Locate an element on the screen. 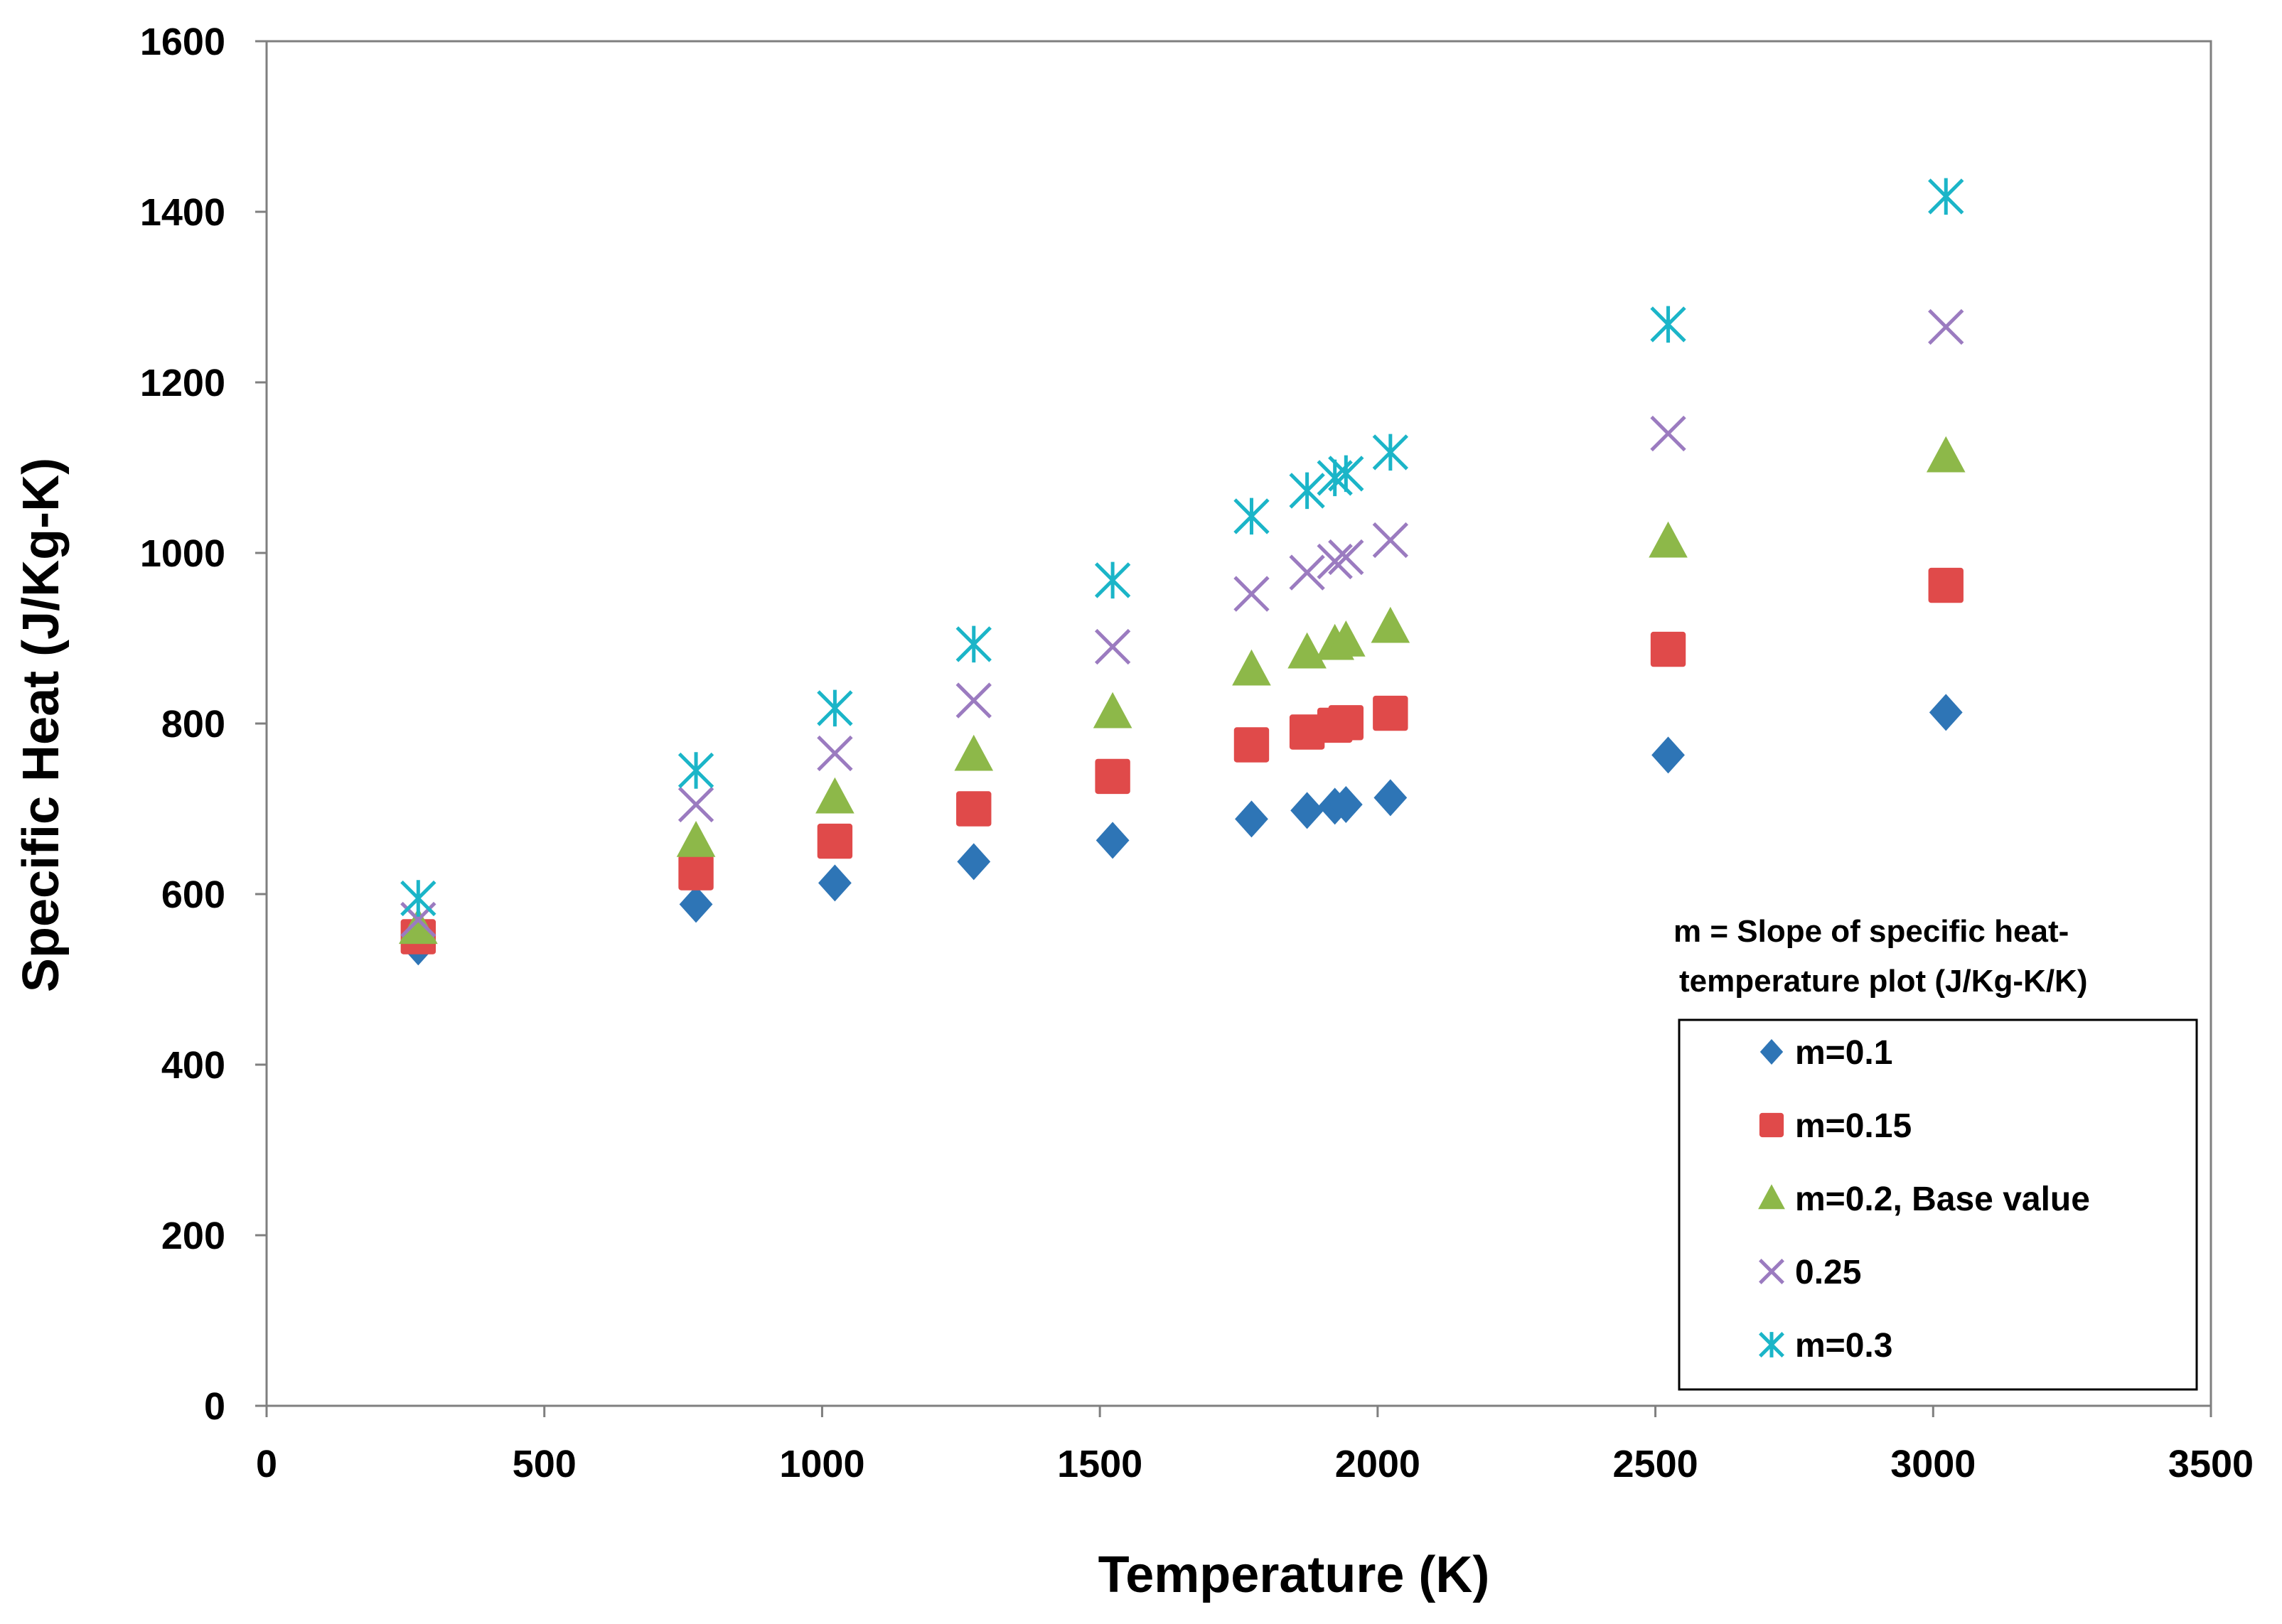  y-tick-label: 200 is located at coordinates (193, 1236).